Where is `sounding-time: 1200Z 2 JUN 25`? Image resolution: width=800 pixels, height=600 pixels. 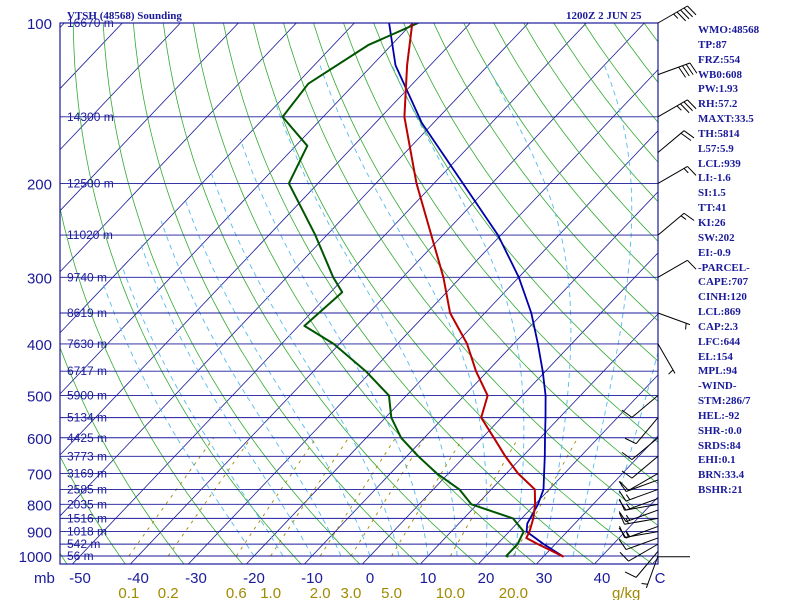
sounding-time: 1200Z 2 JUN 25 is located at coordinates (604, 16).